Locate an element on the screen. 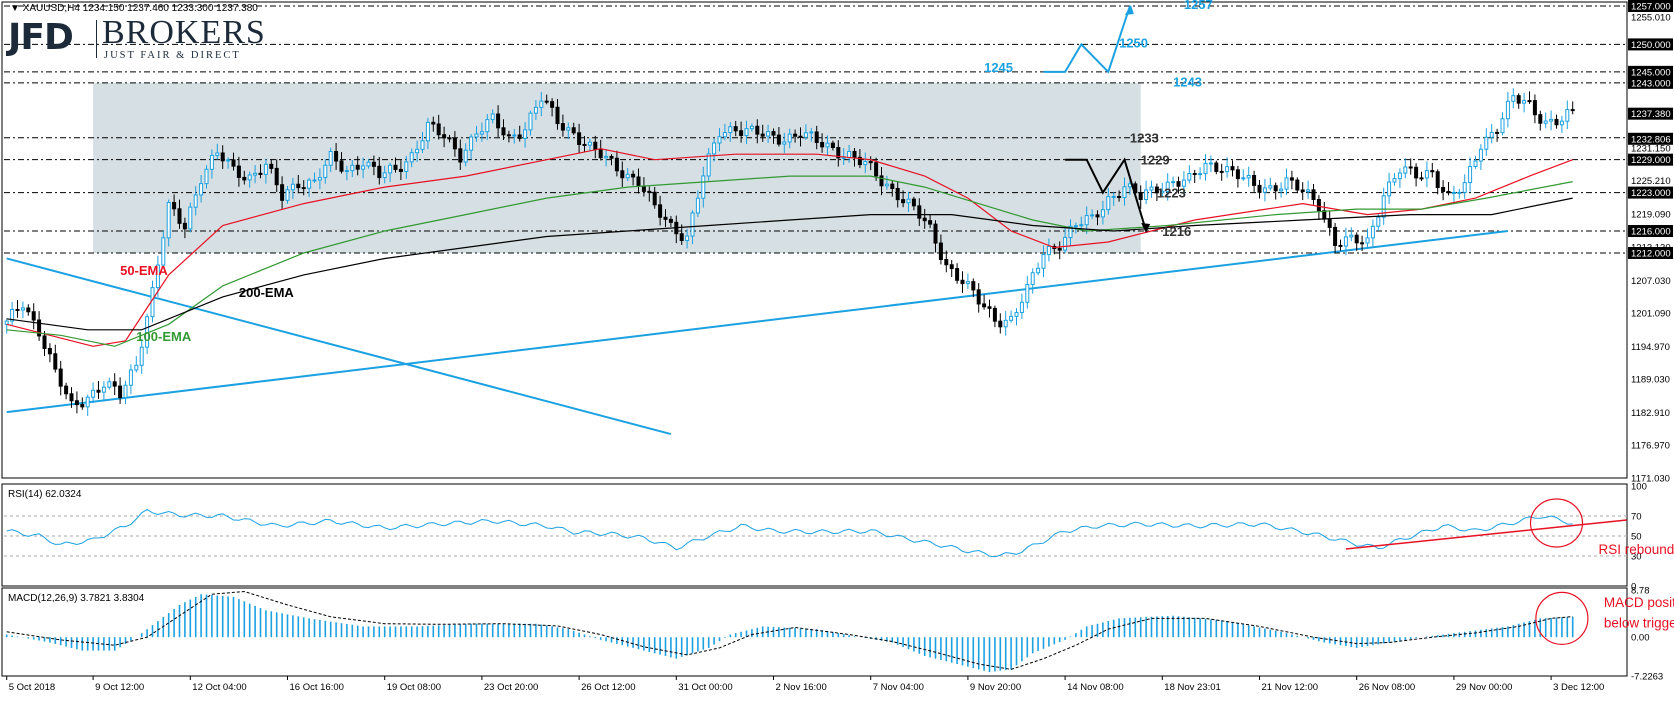 The width and height of the screenshot is (1674, 701). bearish-projection-arrow is located at coordinates (1146, 228).